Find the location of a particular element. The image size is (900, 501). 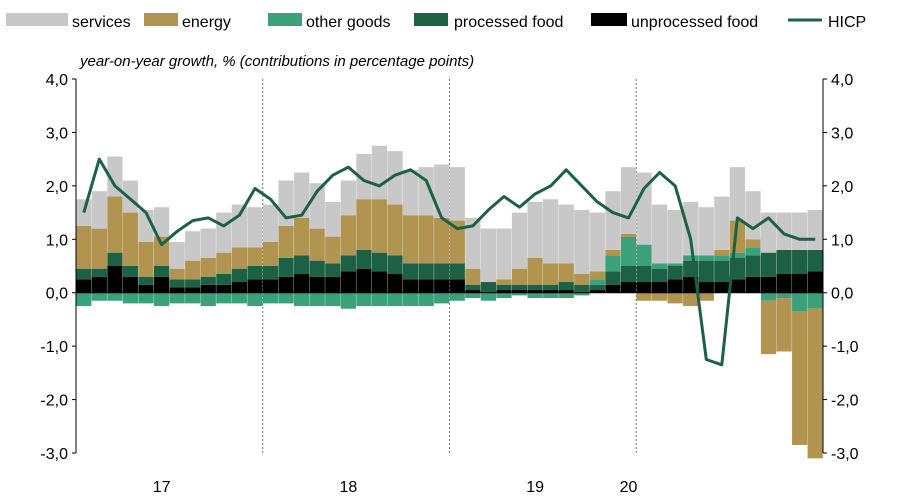

y-tick-label-left: 4,0 is located at coordinates (57, 80).